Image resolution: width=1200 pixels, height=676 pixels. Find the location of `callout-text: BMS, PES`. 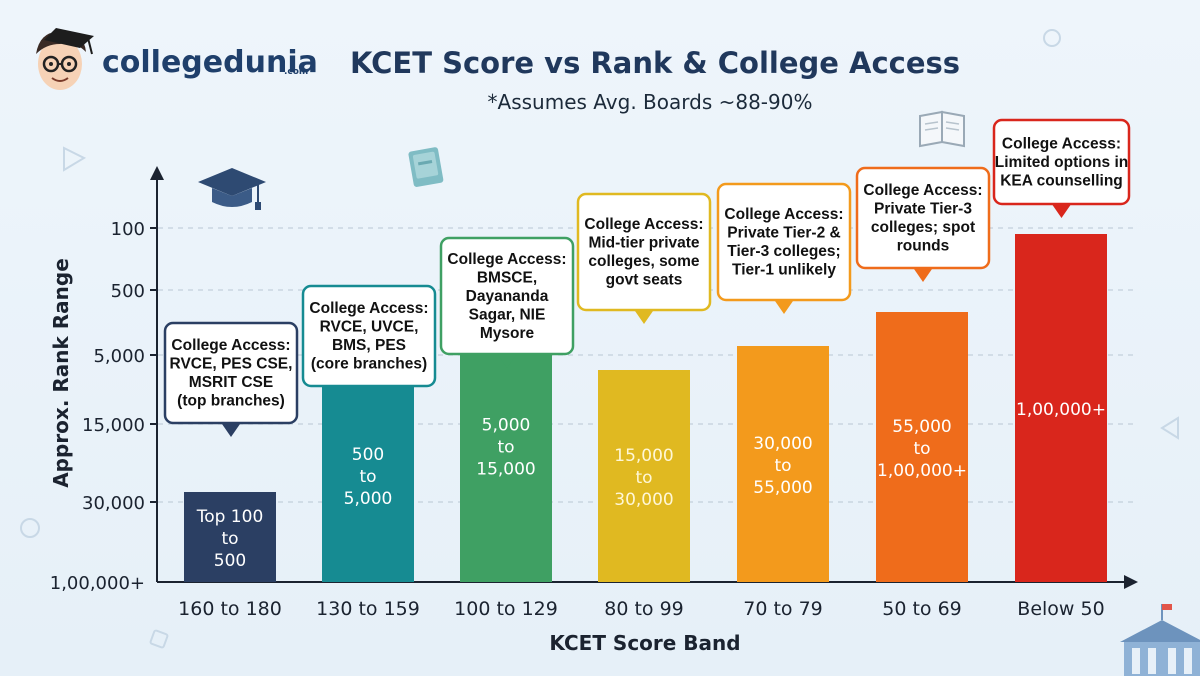

callout-text: BMS, PES is located at coordinates (369, 345).